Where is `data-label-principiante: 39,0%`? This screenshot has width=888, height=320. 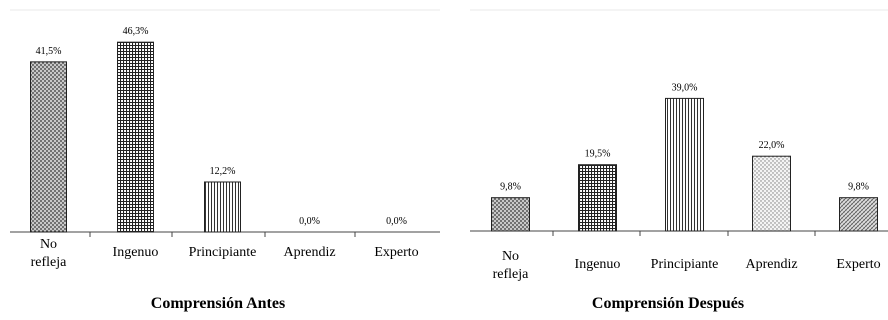
data-label-principiante: 39,0% is located at coordinates (685, 87).